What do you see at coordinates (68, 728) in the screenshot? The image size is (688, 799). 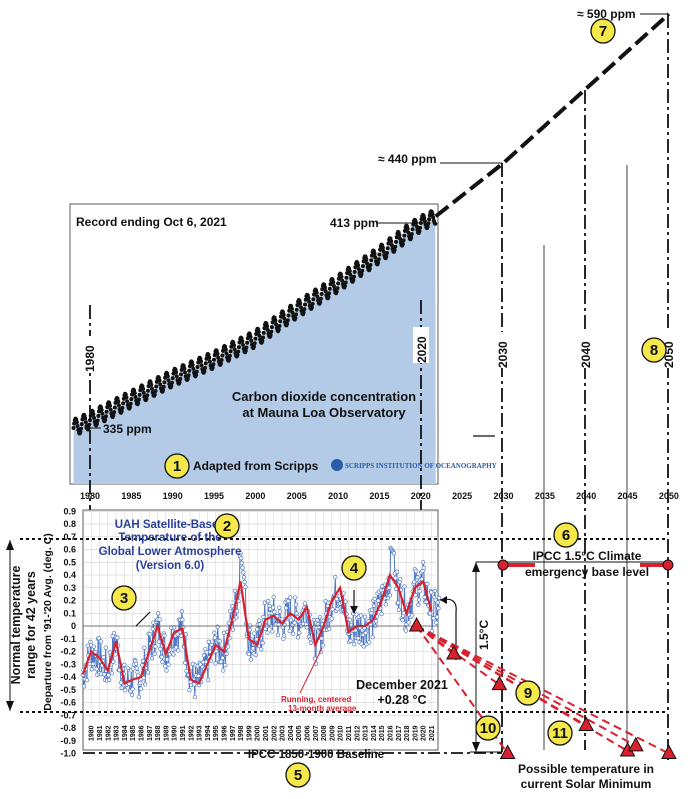 I see `temp-y-tick-label: -0.8` at bounding box center [68, 728].